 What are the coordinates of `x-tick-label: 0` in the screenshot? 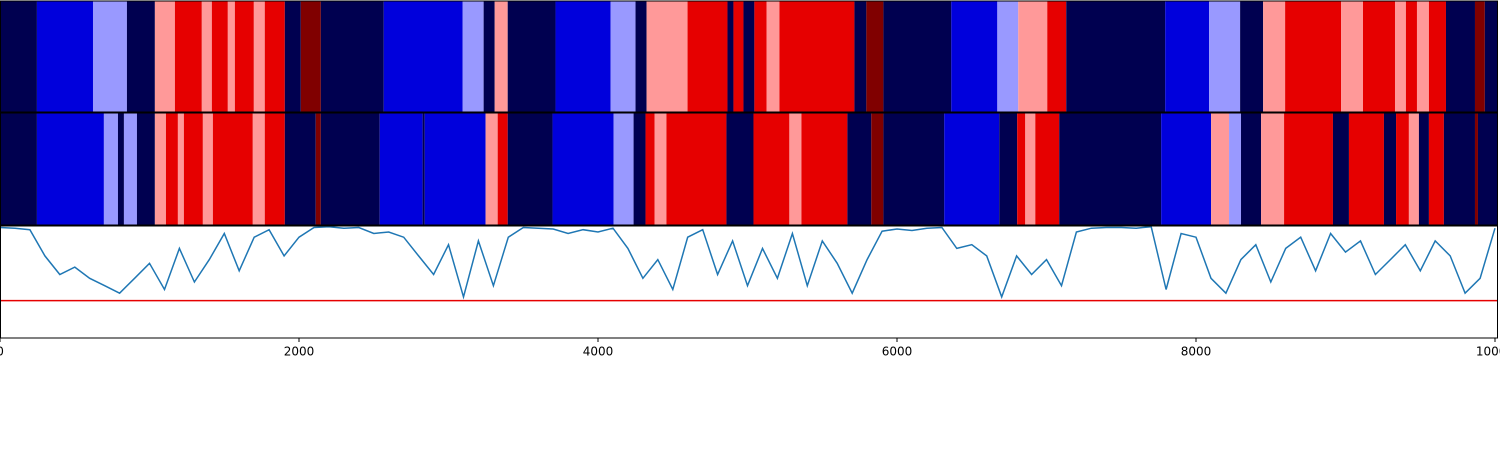 It's located at (2, 352).